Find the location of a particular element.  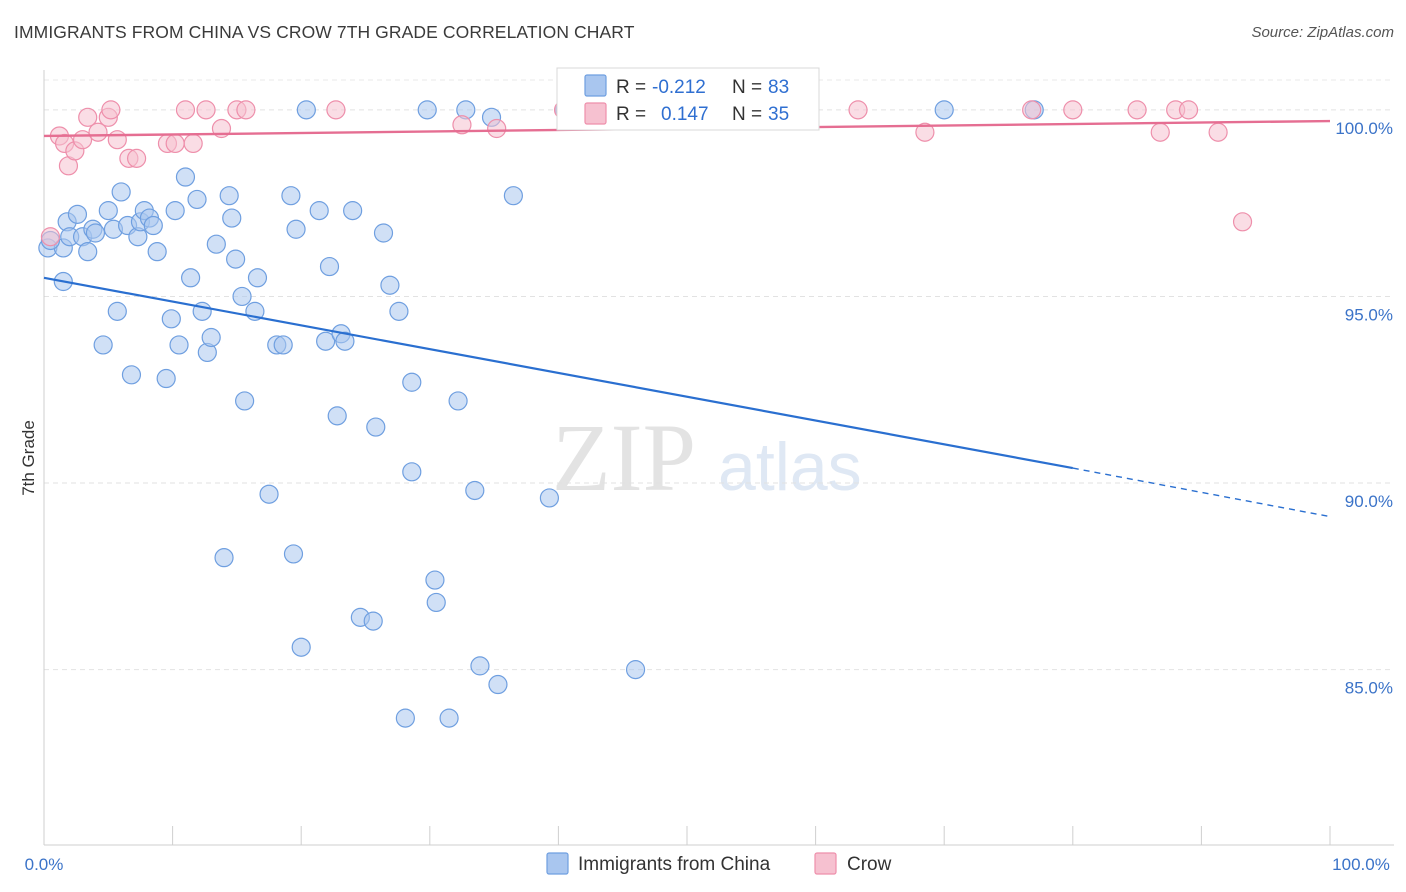

legend-n-value-1: 83 is located at coordinates (778, 87).